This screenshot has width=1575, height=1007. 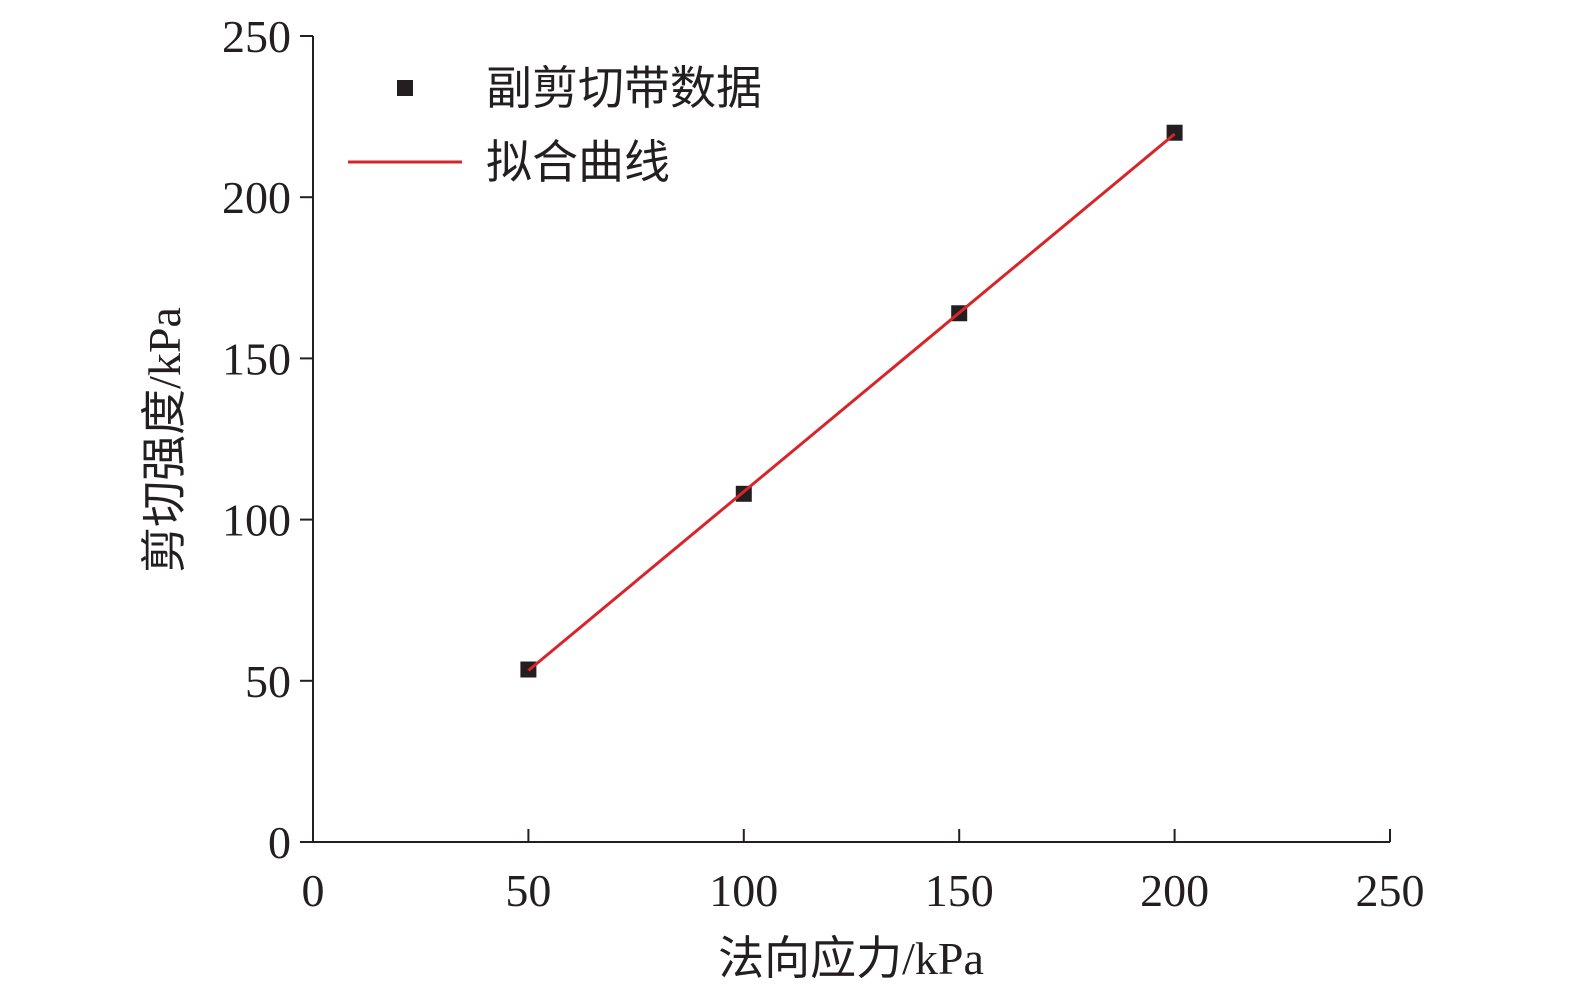 What do you see at coordinates (1390, 890) in the screenshot?
I see `x-tick-label: 250` at bounding box center [1390, 890].